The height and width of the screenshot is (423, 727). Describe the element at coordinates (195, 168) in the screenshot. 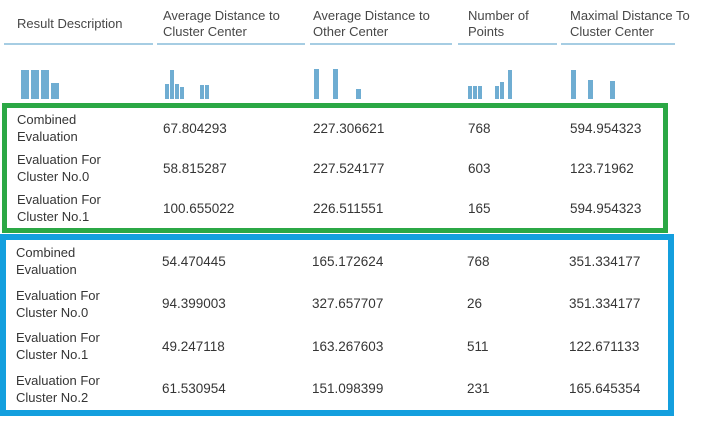

I see `cell-value: 58.815287` at that location.